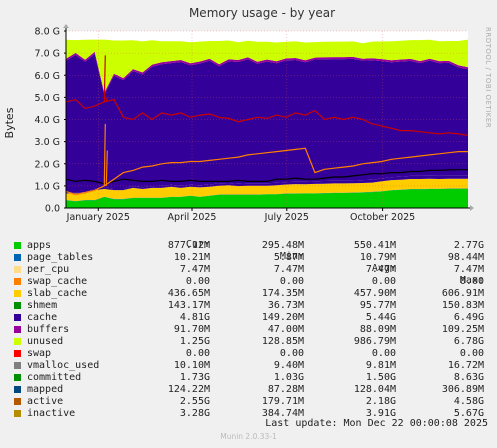 Image resolution: width=497 pixels, height=448 pixels. Describe the element at coordinates (462, 293) in the screenshot. I see `legend-max: 606.91M` at that location.